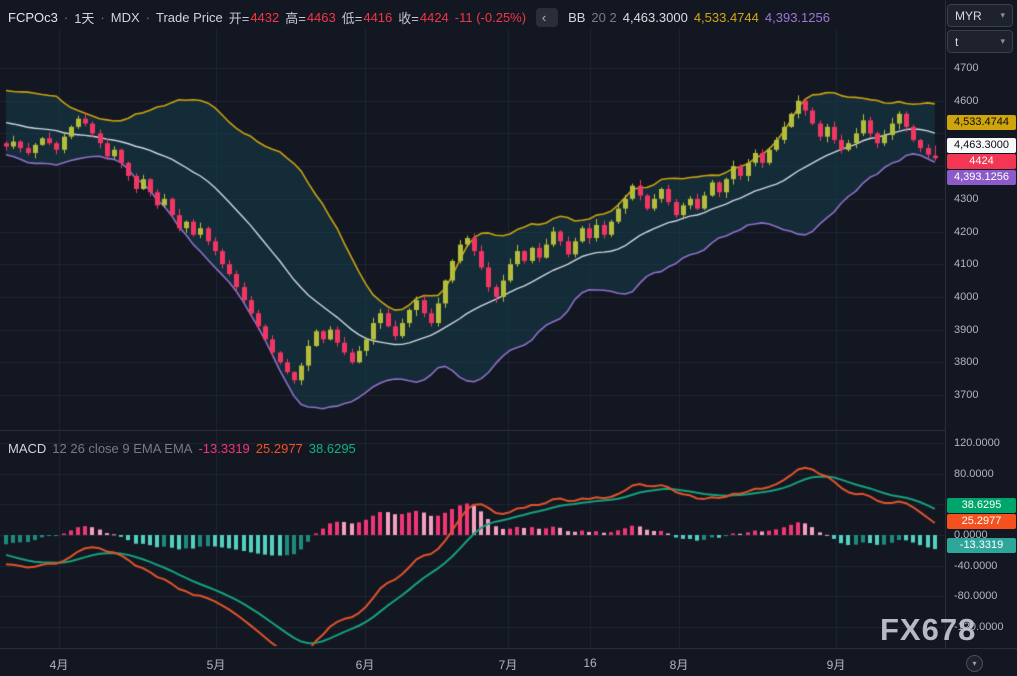  What do you see at coordinates (981, 122) in the screenshot?
I see `price-tag: 4,533.4744` at bounding box center [981, 122].